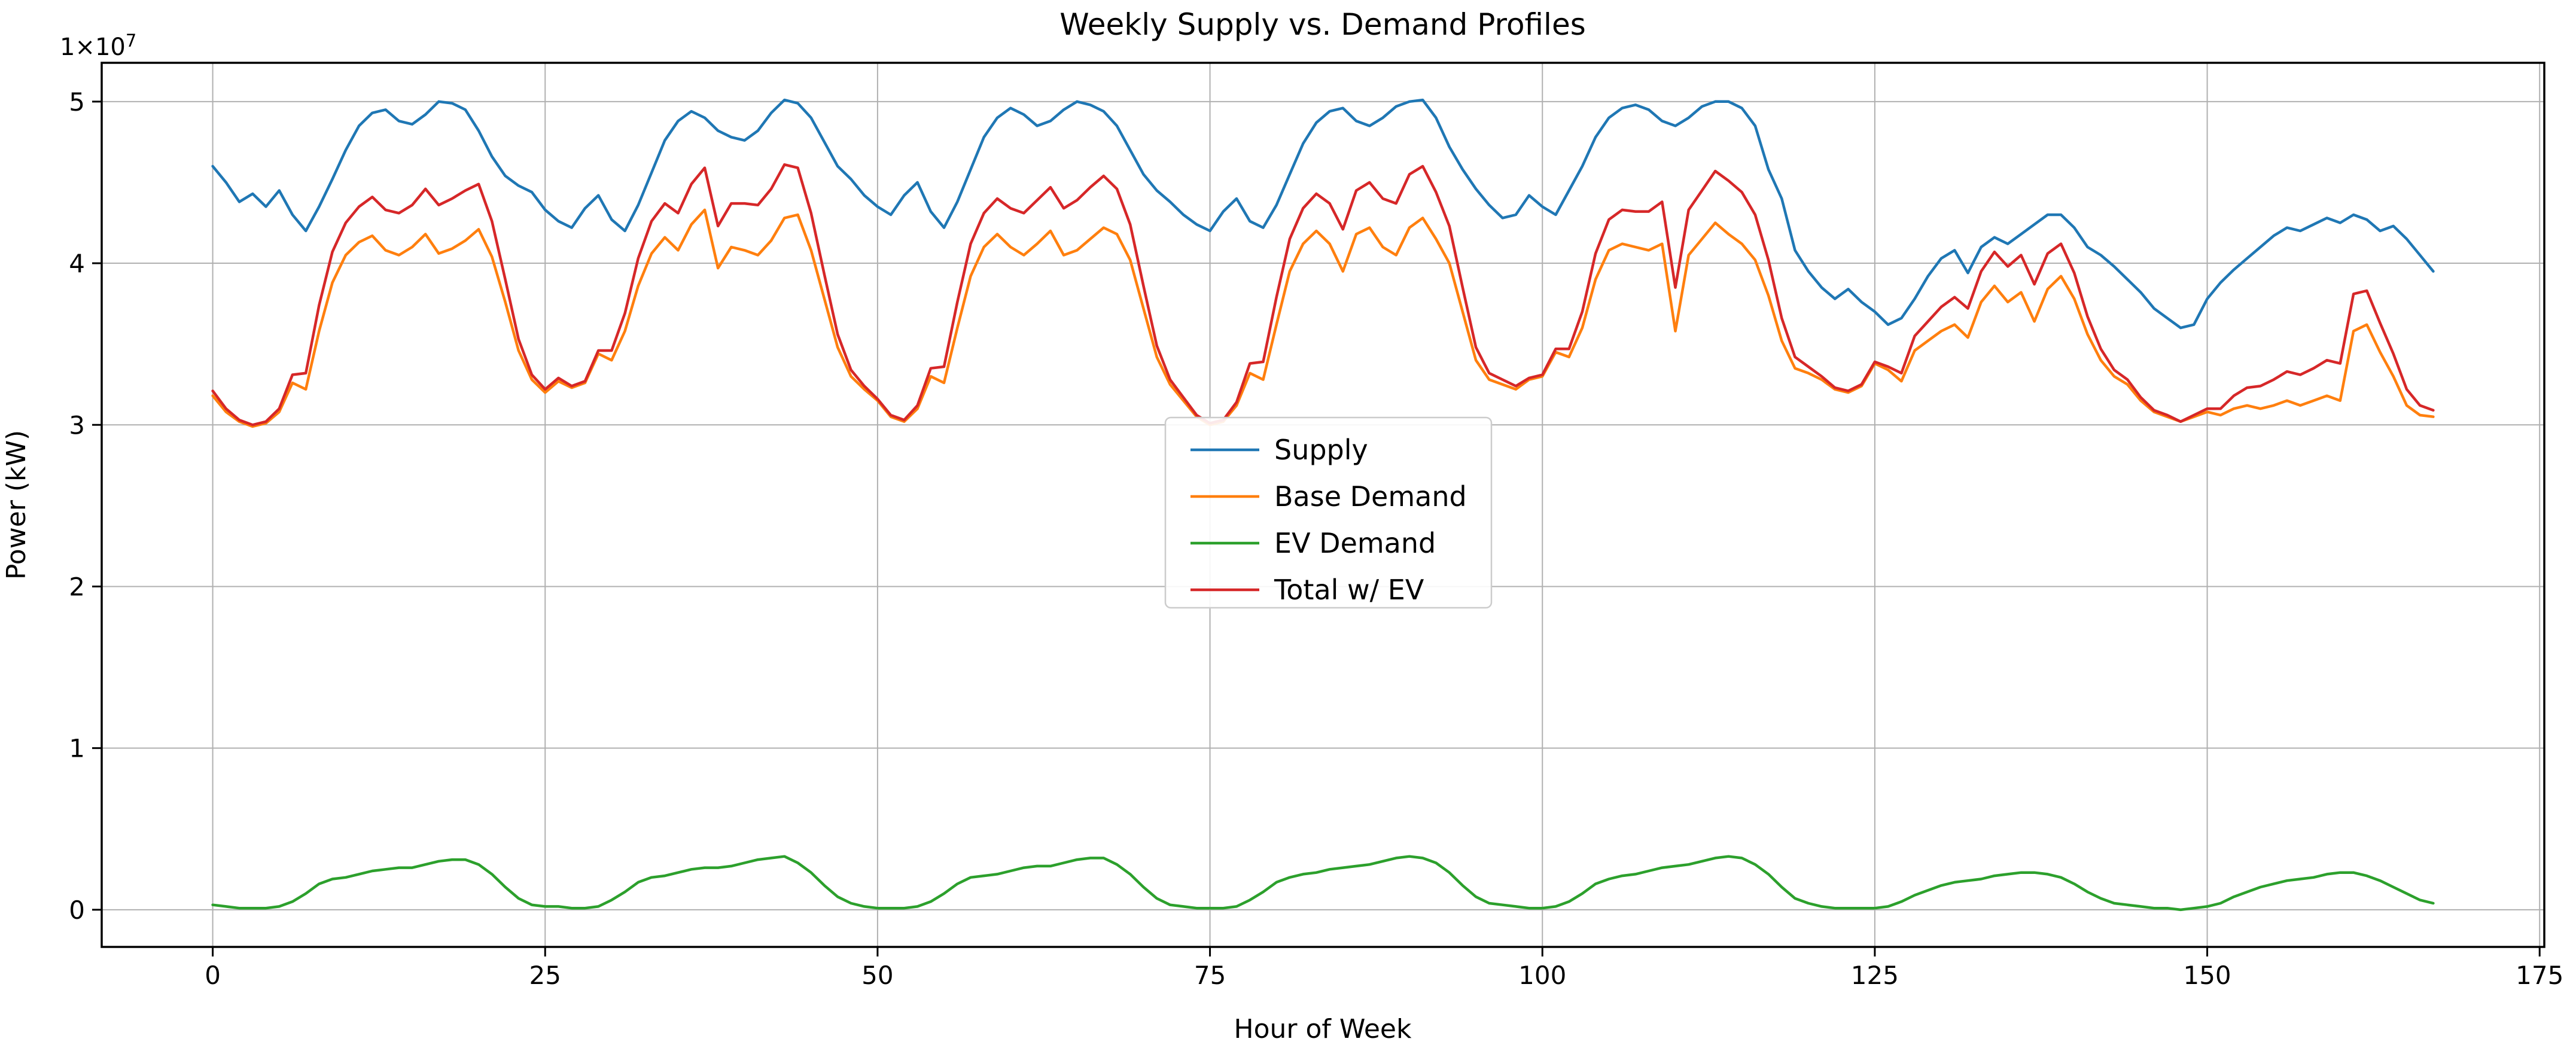  What do you see at coordinates (2539, 975) in the screenshot?
I see `x-tick-label: 175` at bounding box center [2539, 975].